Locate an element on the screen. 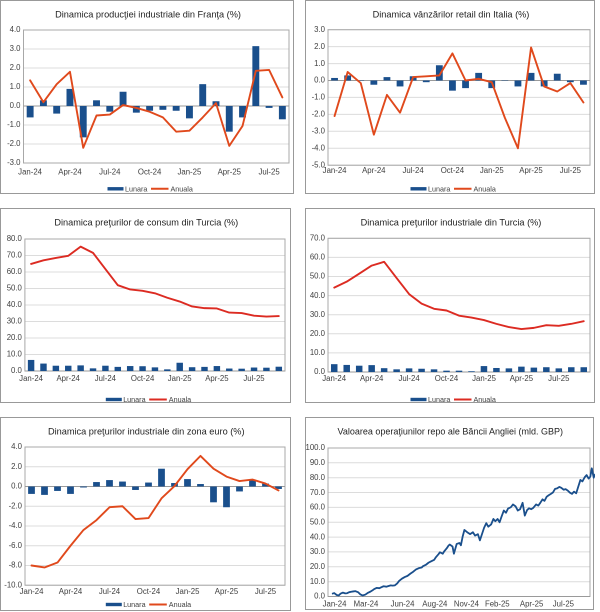  svg-text: -6.0 is located at coordinates (16, 544).